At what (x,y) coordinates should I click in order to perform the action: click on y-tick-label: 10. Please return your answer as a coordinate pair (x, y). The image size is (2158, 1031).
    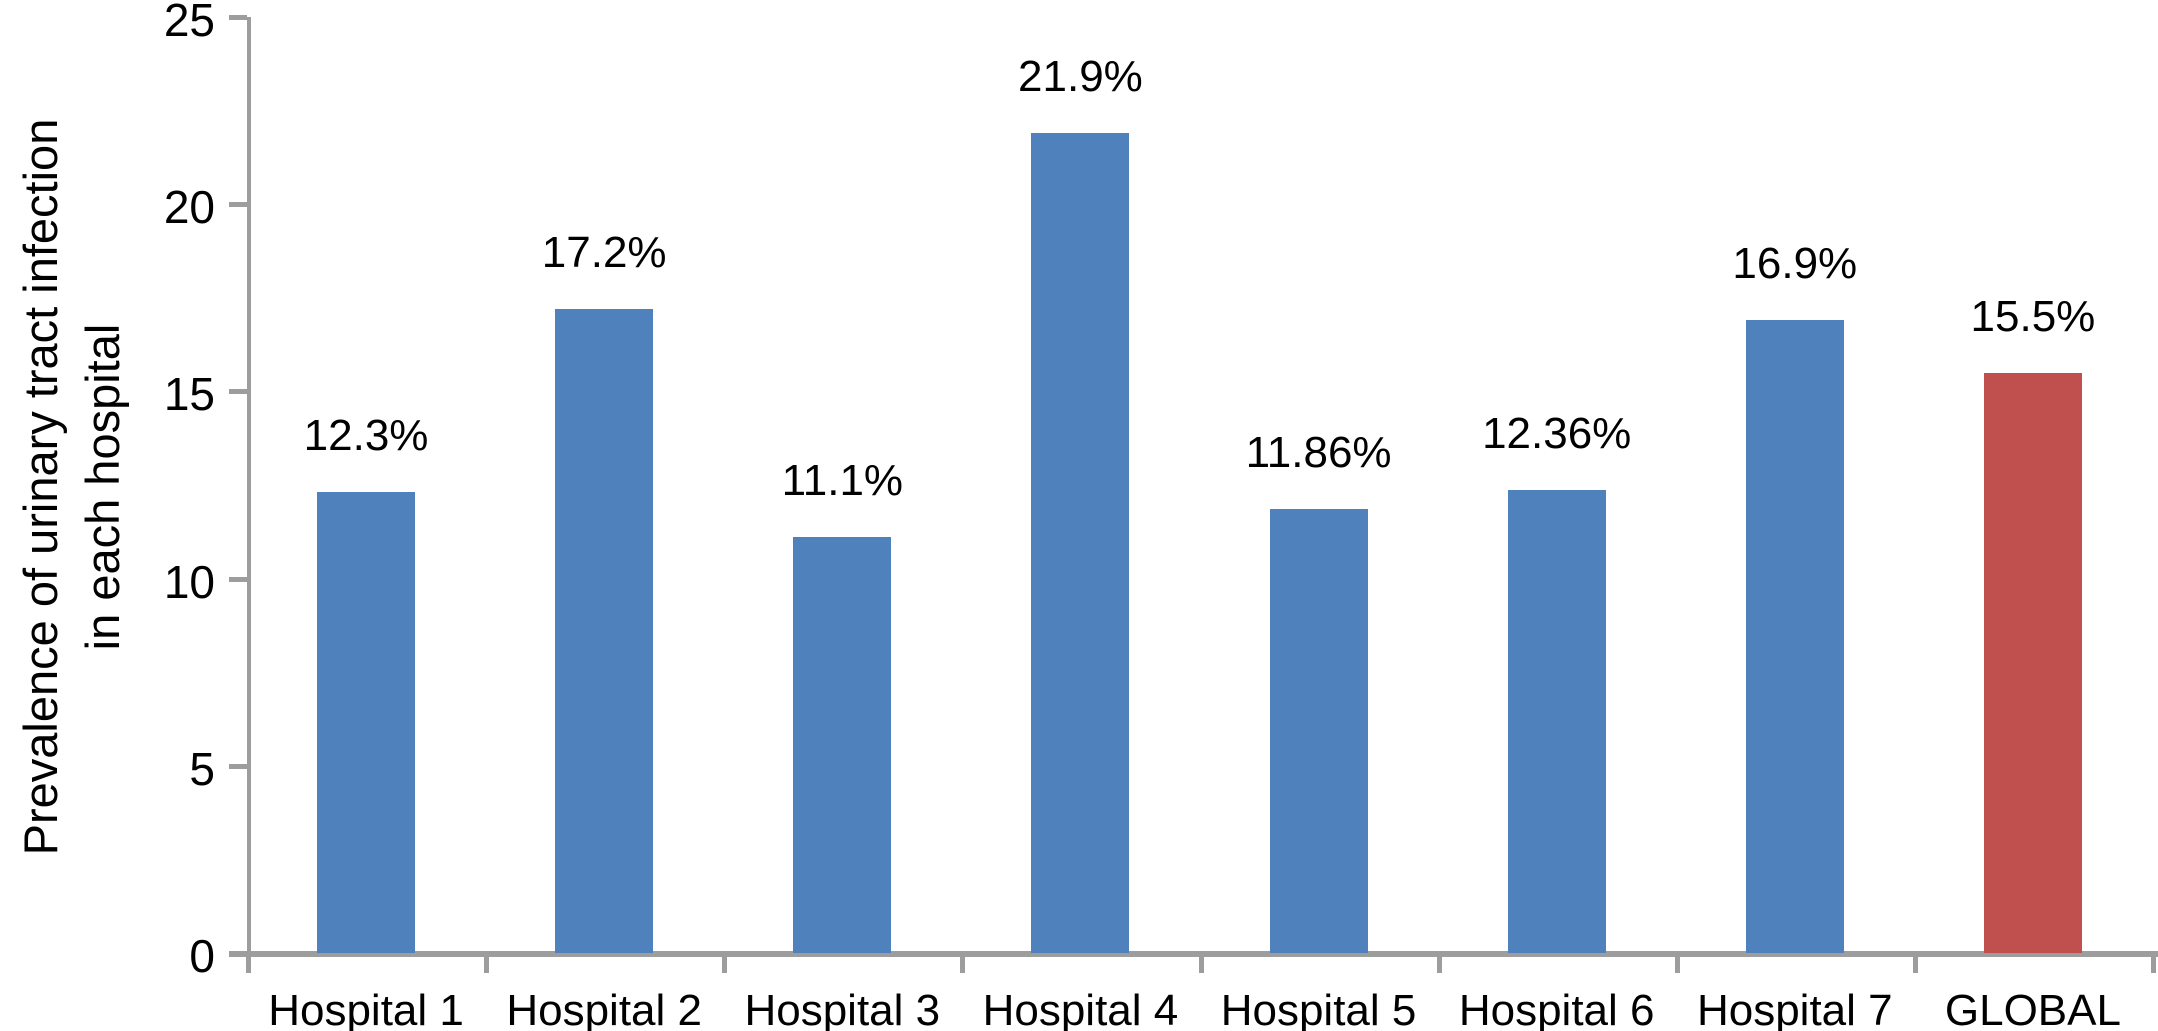
    Looking at the image, I should click on (189, 581).